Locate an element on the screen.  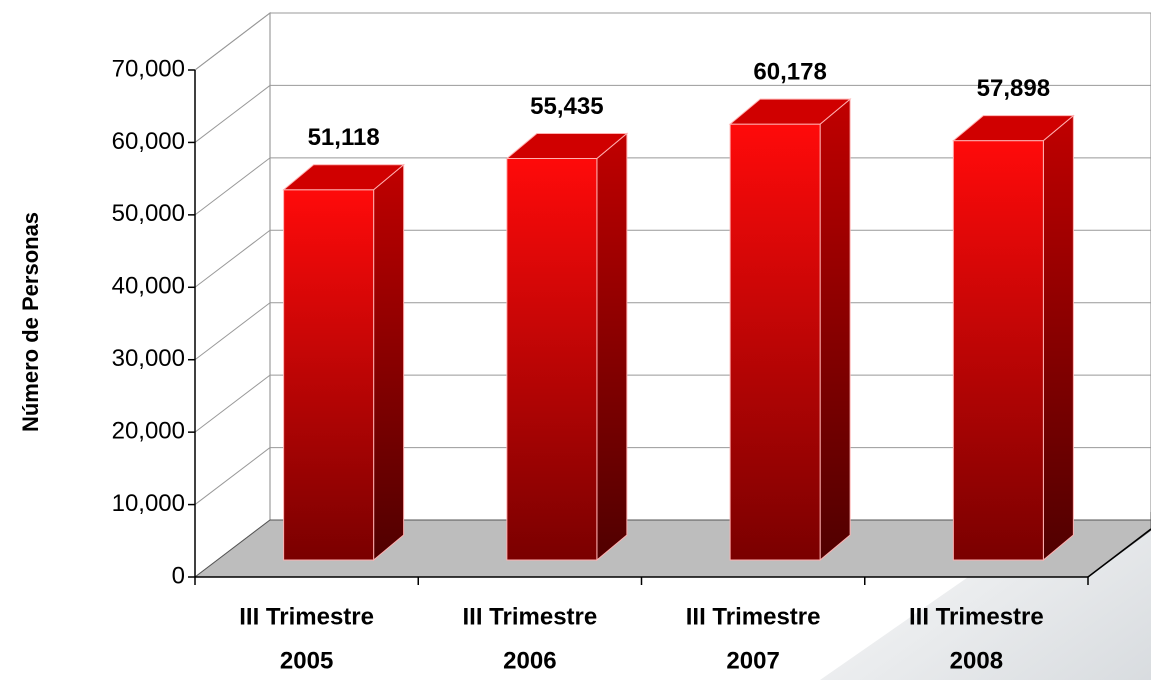
value-label: 55,435 is located at coordinates (566, 106).